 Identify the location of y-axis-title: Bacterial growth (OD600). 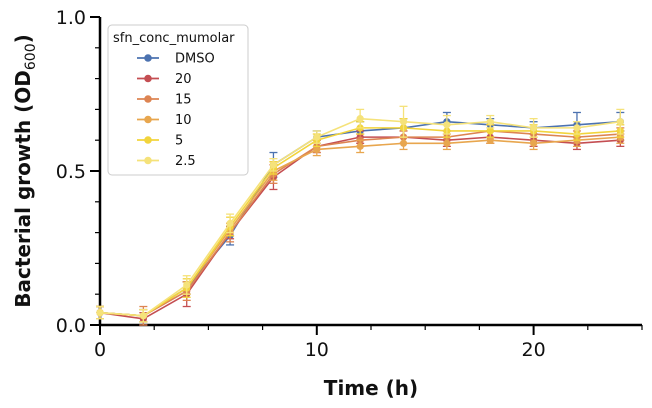
(25, 171).